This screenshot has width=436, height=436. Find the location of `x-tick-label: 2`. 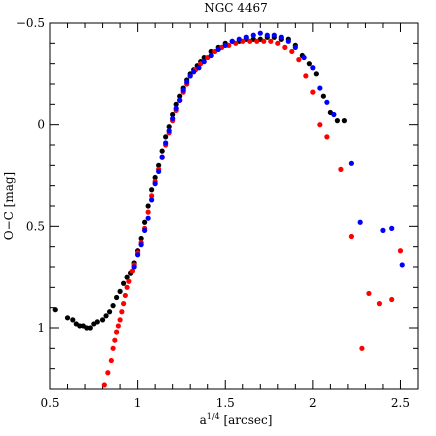

x-tick-label: 2 is located at coordinates (313, 403).